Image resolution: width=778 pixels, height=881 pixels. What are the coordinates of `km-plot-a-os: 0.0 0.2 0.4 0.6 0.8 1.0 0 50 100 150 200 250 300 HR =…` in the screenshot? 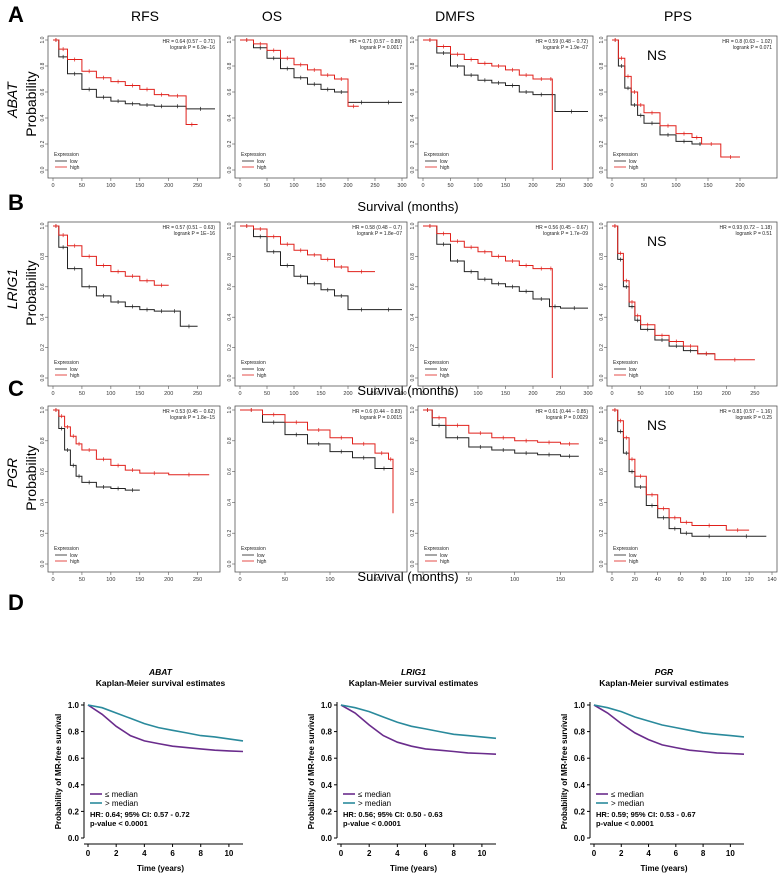 It's located at (317, 112).